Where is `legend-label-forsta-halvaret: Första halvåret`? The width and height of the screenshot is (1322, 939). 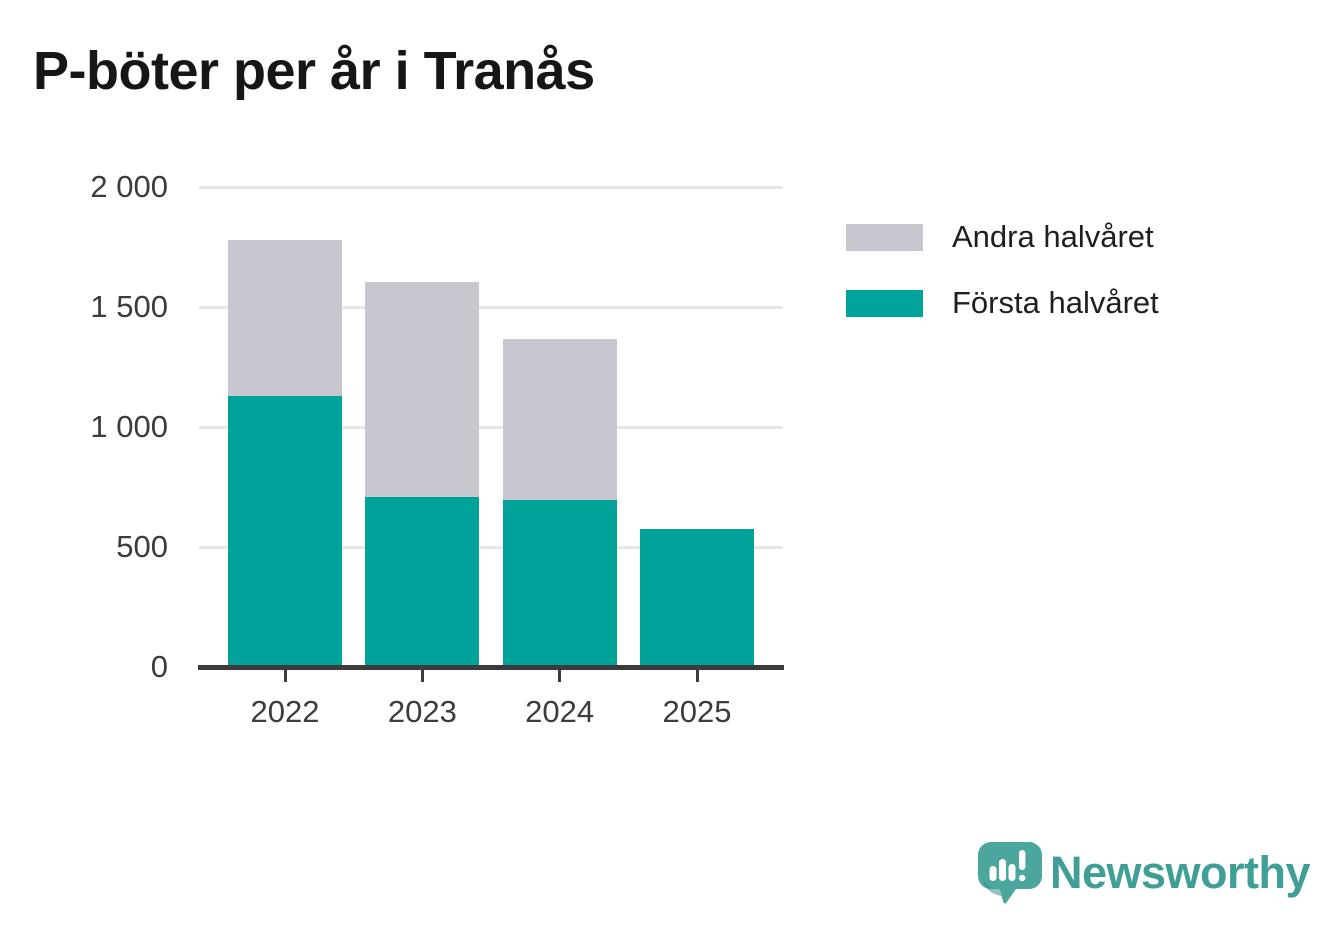 legend-label-forsta-halvaret: Första halvåret is located at coordinates (1055, 302).